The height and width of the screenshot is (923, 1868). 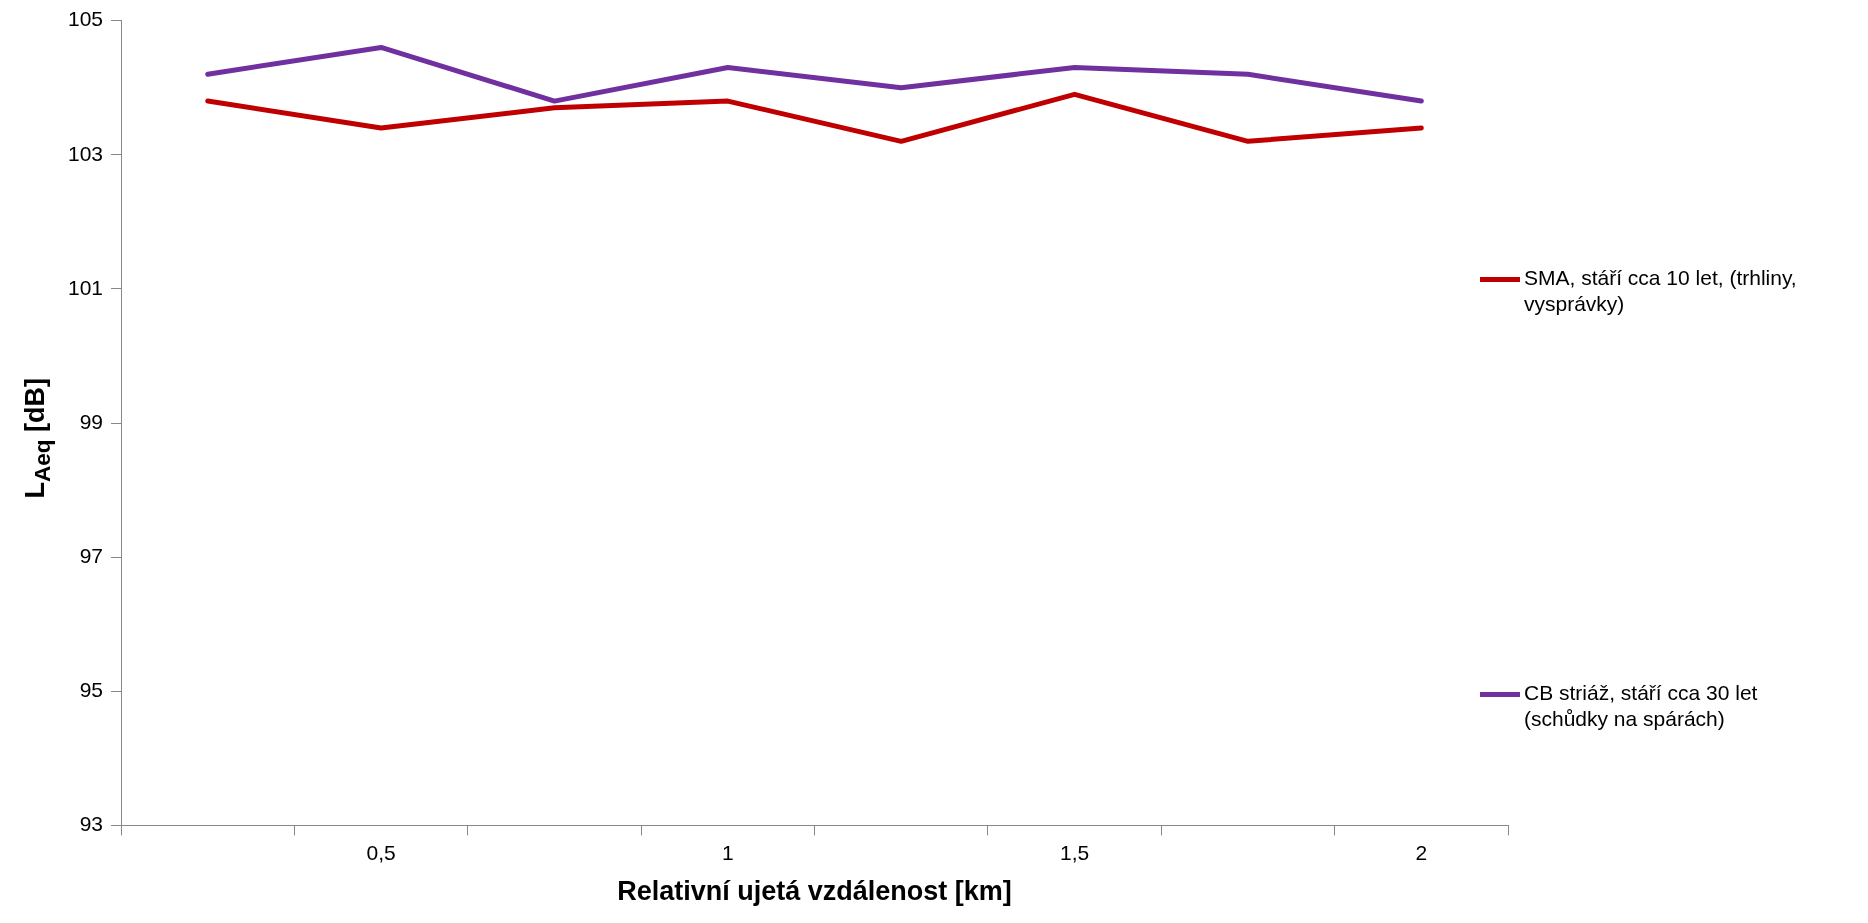 What do you see at coordinates (91, 421) in the screenshot?
I see `y-tick-label: 99` at bounding box center [91, 421].